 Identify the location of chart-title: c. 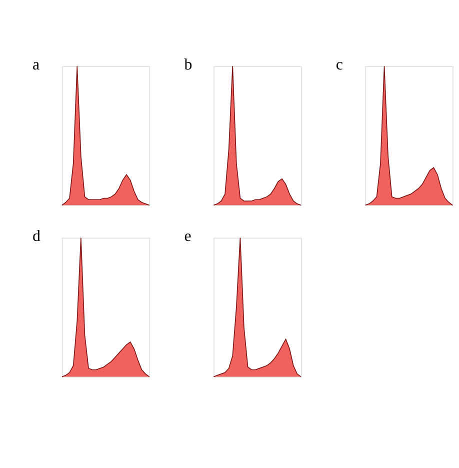
(339, 65).